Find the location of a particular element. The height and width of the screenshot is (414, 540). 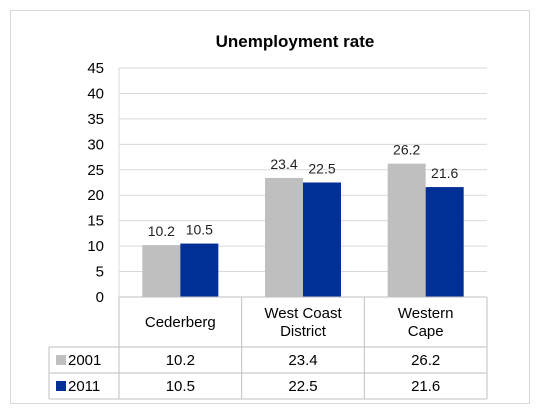

series-name: 2011 is located at coordinates (84, 386).